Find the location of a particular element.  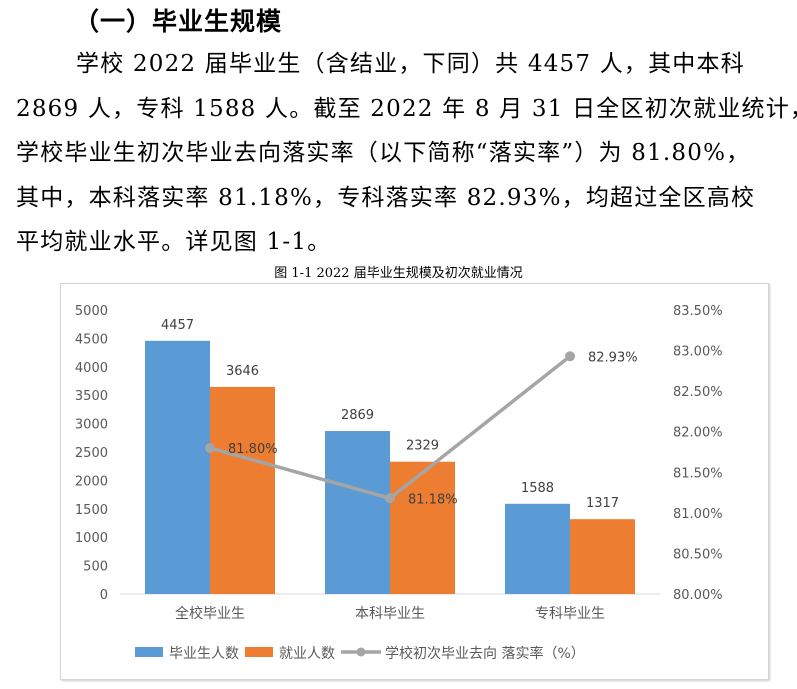

legend-label: 就业人数 is located at coordinates (307, 654).